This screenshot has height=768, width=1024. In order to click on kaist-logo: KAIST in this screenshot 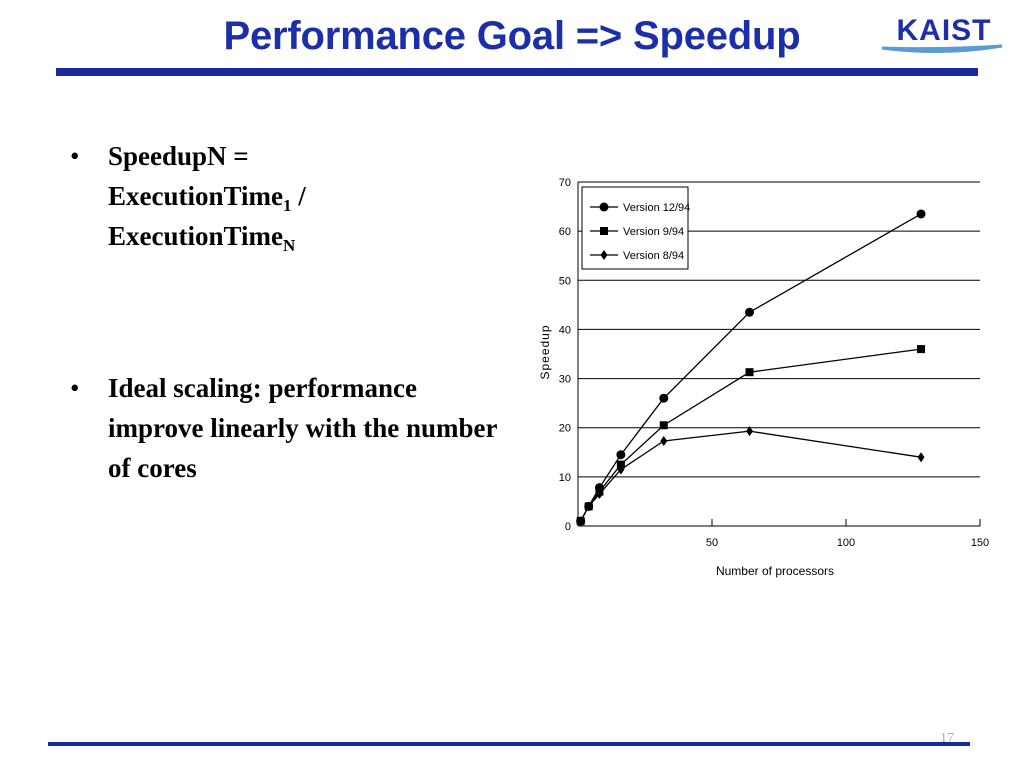, I will do `click(942, 34)`.